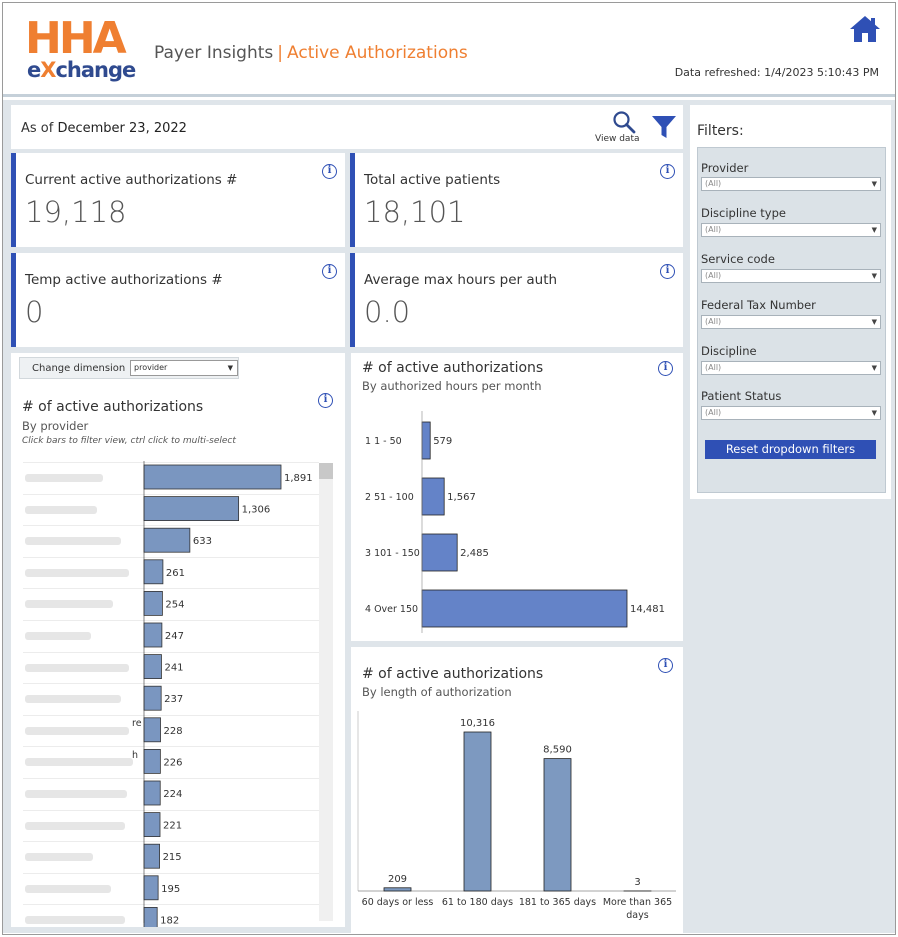  Describe the element at coordinates (637, 915) in the screenshot. I see `length-category-label: days` at that location.